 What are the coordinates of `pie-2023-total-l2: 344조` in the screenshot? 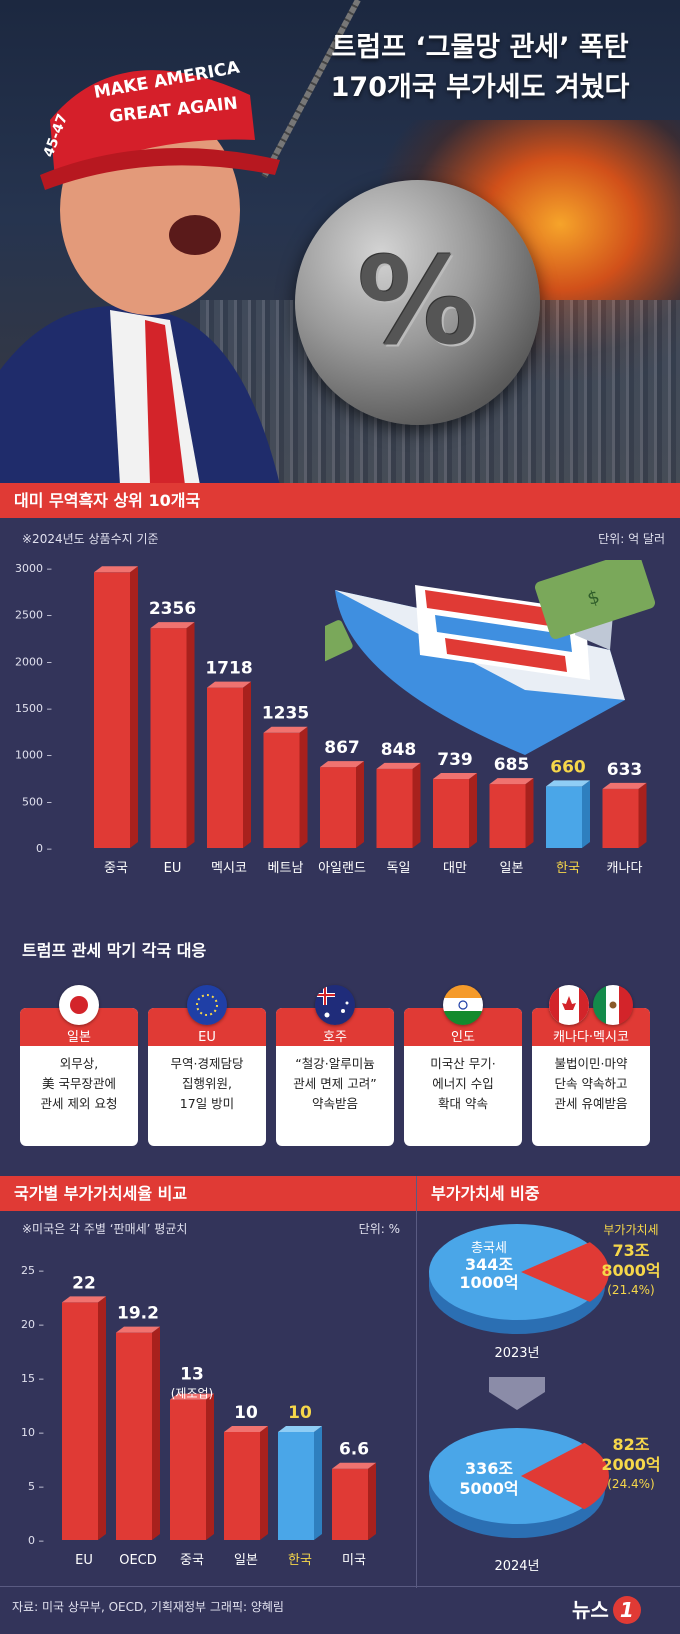 It's located at (489, 1264).